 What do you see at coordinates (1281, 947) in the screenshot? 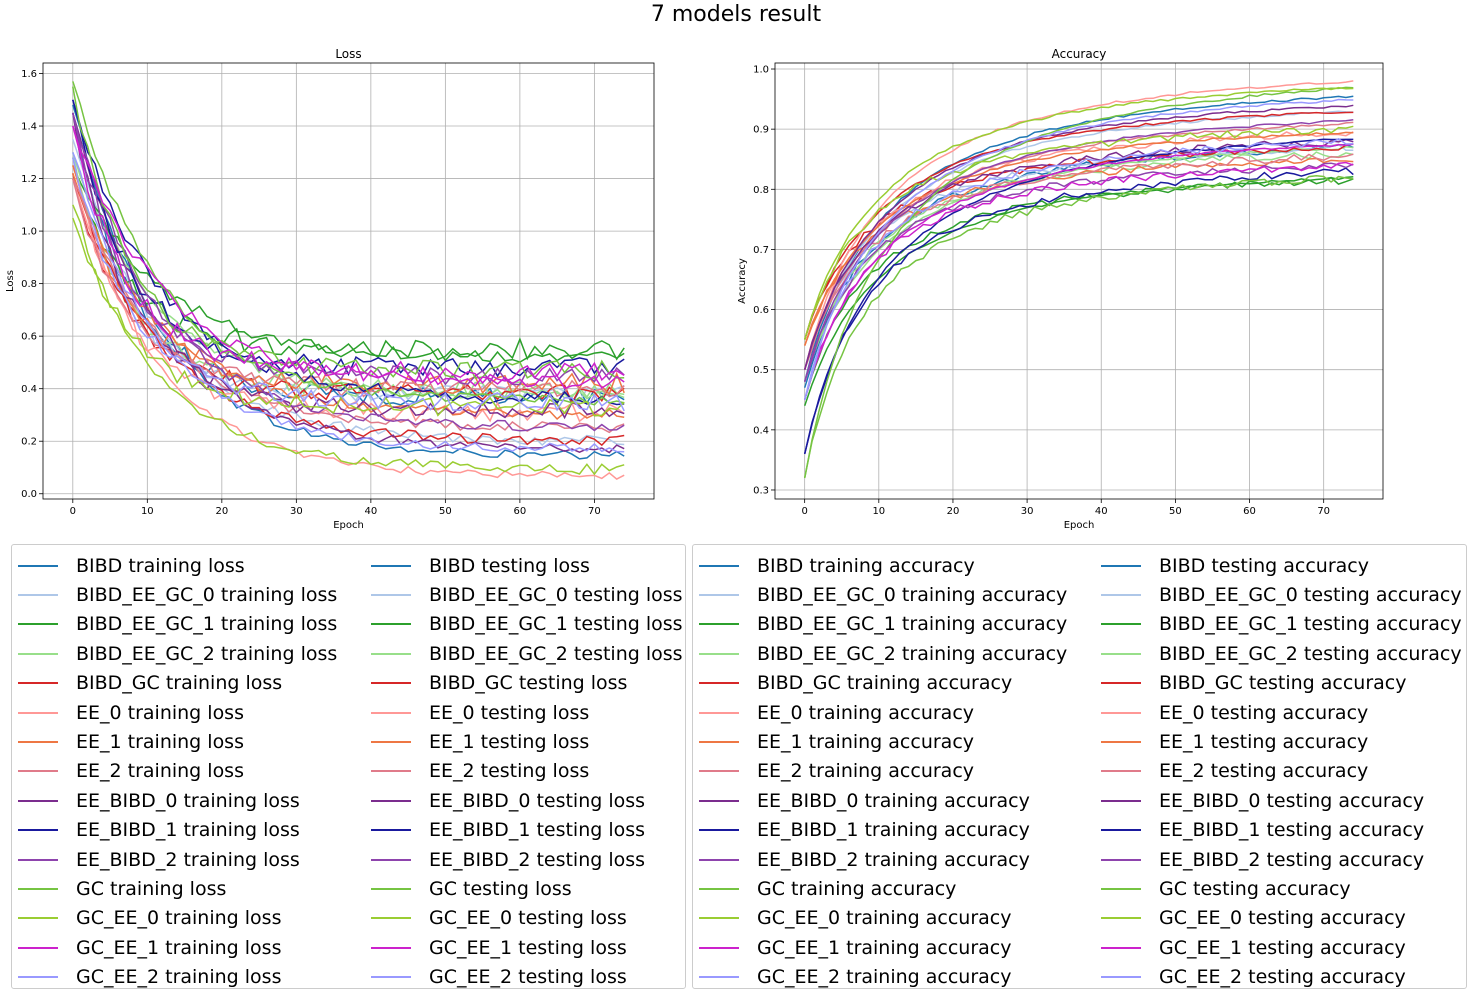
I see `legend-entry-gc-ee-1-testing-accuracy: GC_EE_1 testing accuracy` at bounding box center [1281, 947].